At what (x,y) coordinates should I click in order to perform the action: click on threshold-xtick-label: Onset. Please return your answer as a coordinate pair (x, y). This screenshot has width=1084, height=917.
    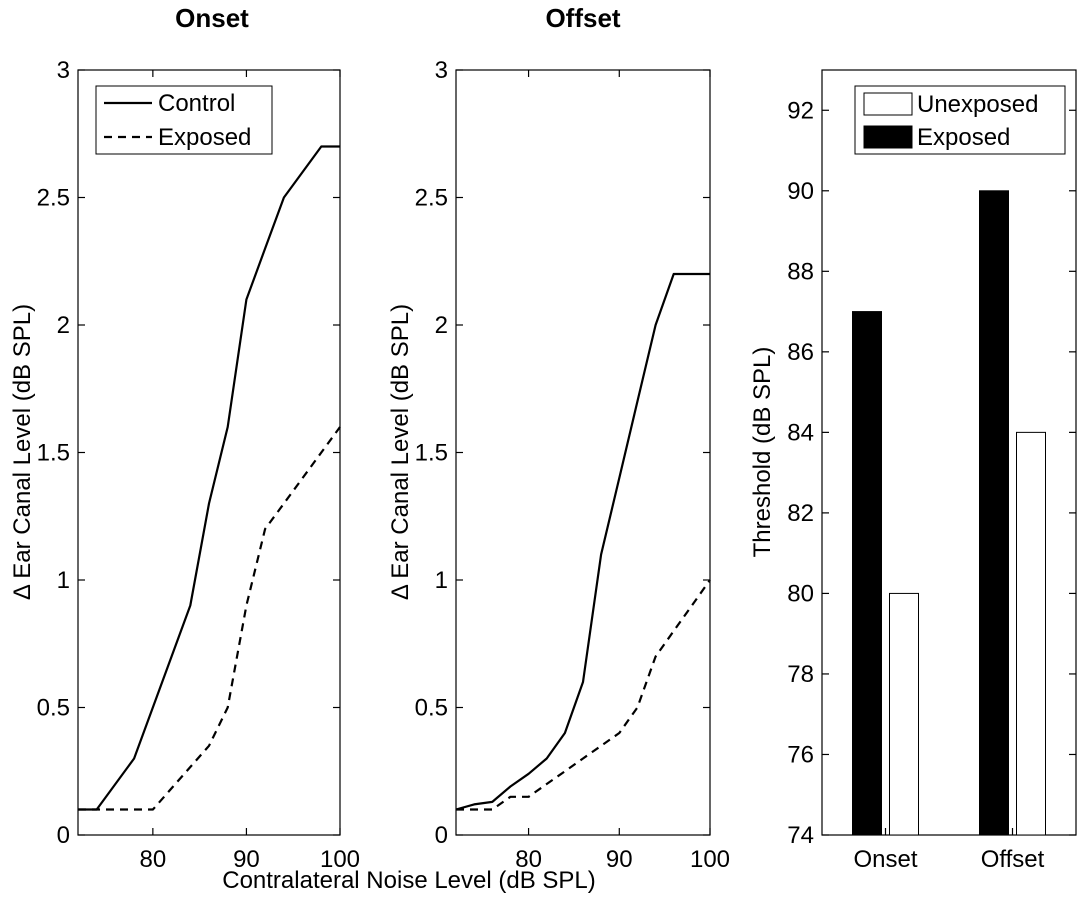
    Looking at the image, I should click on (885, 859).